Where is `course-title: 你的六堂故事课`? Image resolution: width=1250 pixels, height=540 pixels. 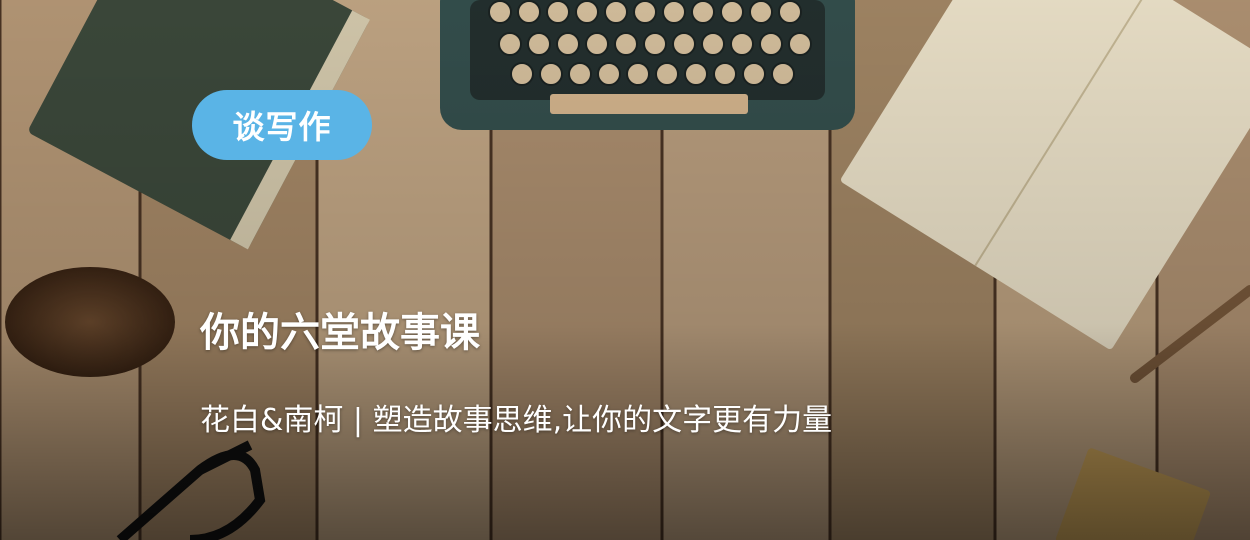
course-title: 你的六堂故事课 is located at coordinates (340, 333).